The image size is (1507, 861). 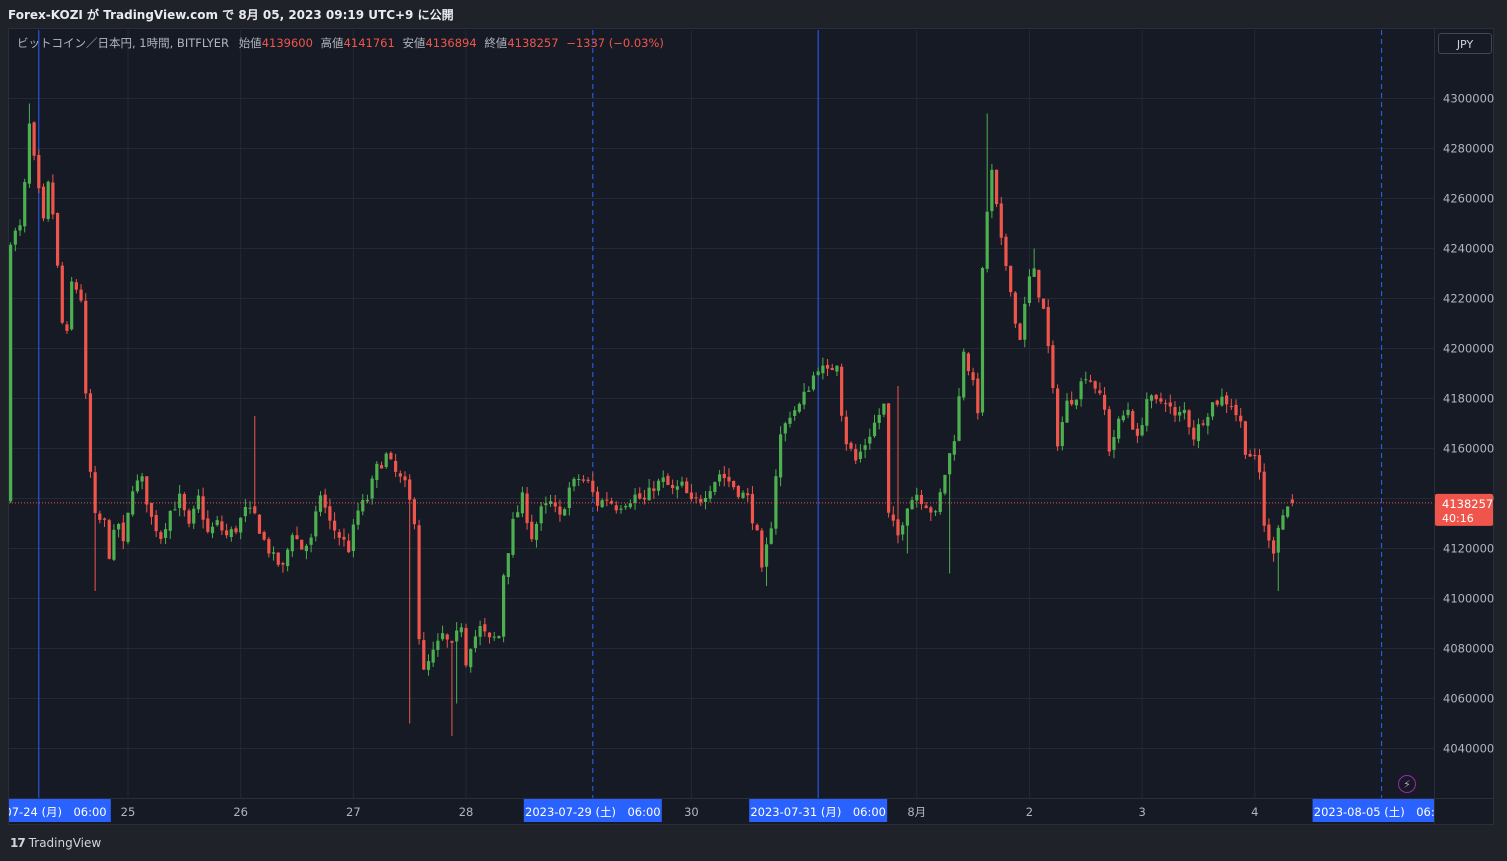 I want to click on open-label: 始値, so click(x=250, y=43).